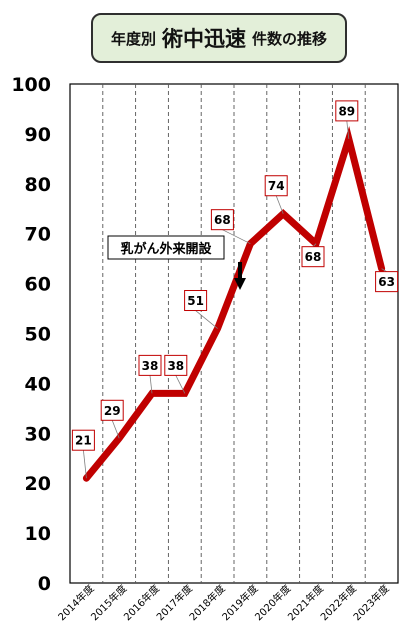 This screenshot has width=420, height=641. I want to click on data-label: 29, so click(112, 411).